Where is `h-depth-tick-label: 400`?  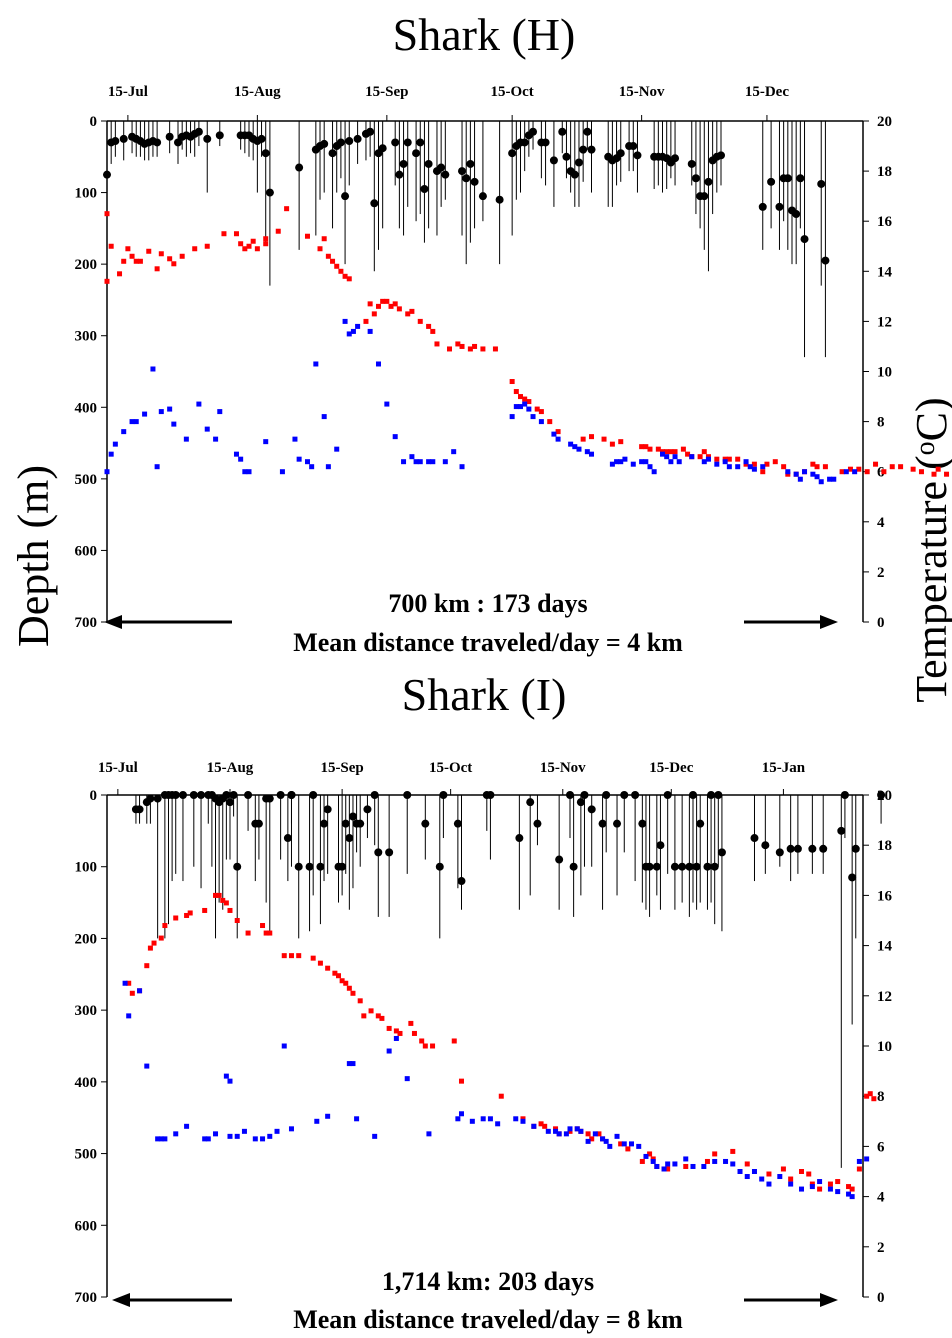
h-depth-tick-label: 400 is located at coordinates (86, 408).